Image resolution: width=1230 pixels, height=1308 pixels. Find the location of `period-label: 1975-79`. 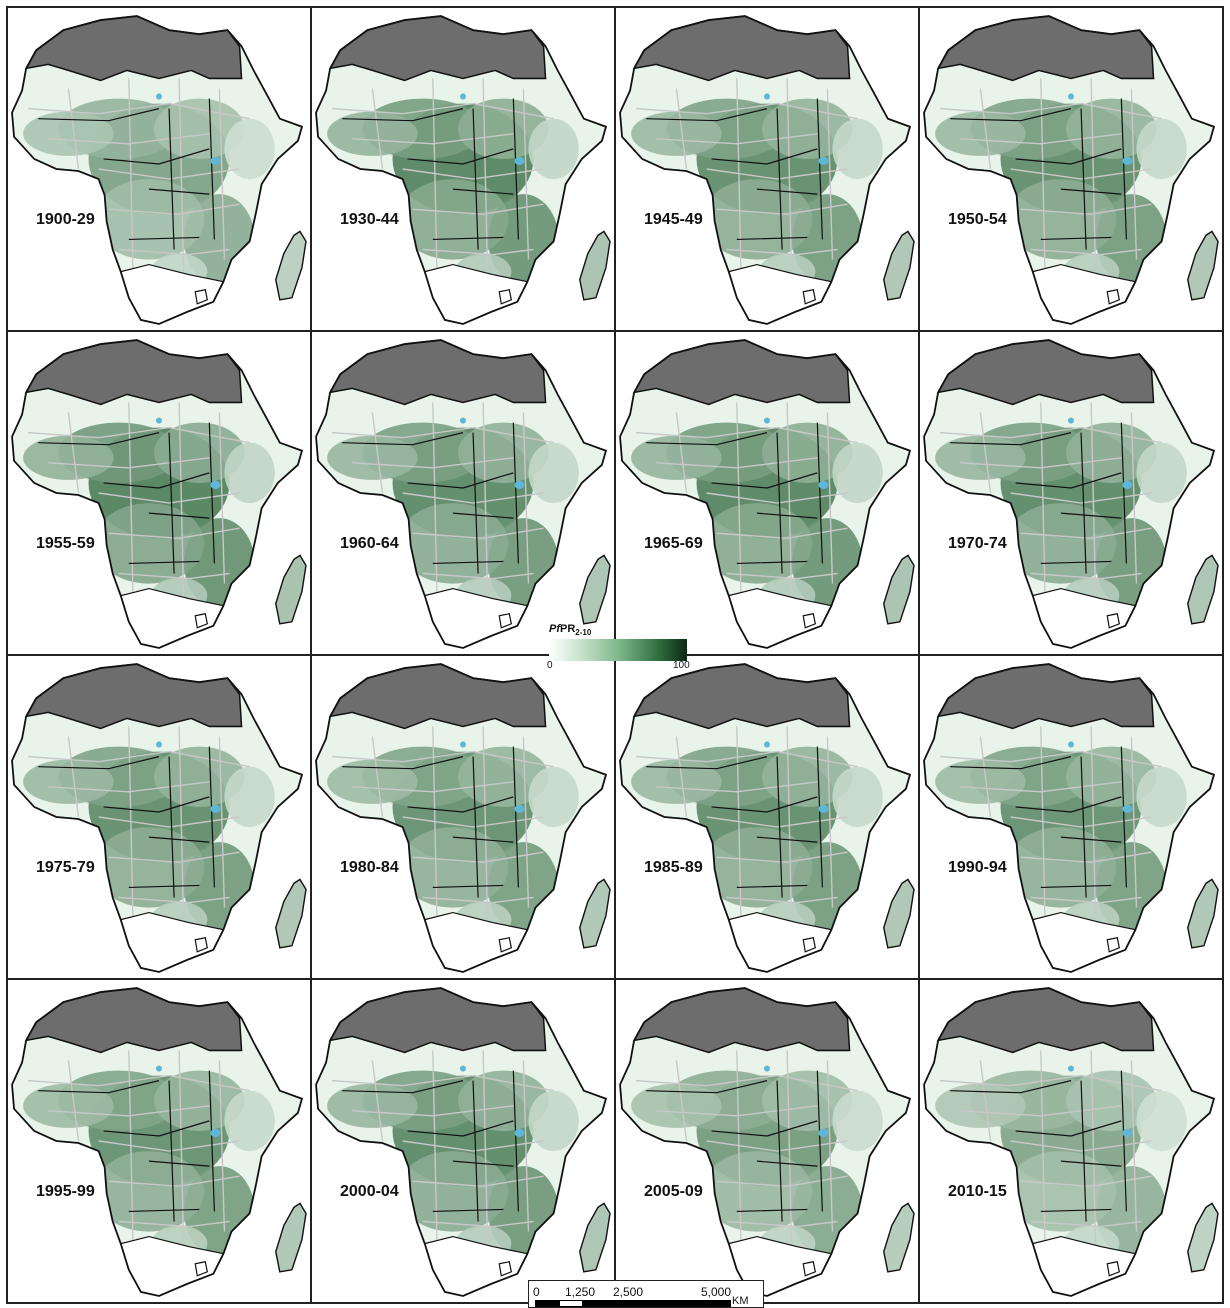

period-label: 1975-79 is located at coordinates (65, 867).